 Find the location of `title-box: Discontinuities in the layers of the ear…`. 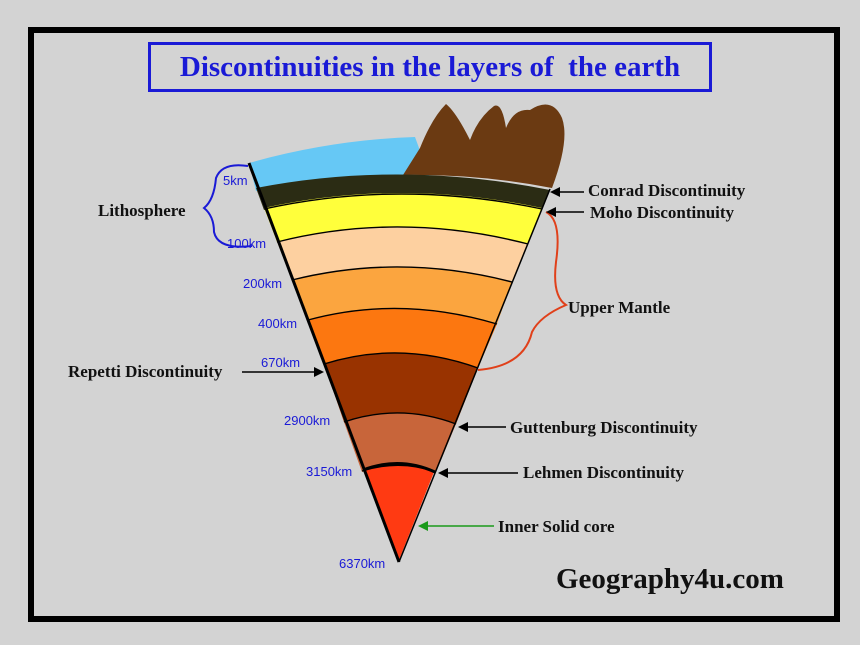

title-box: Discontinuities in the layers of the ear… is located at coordinates (430, 67).